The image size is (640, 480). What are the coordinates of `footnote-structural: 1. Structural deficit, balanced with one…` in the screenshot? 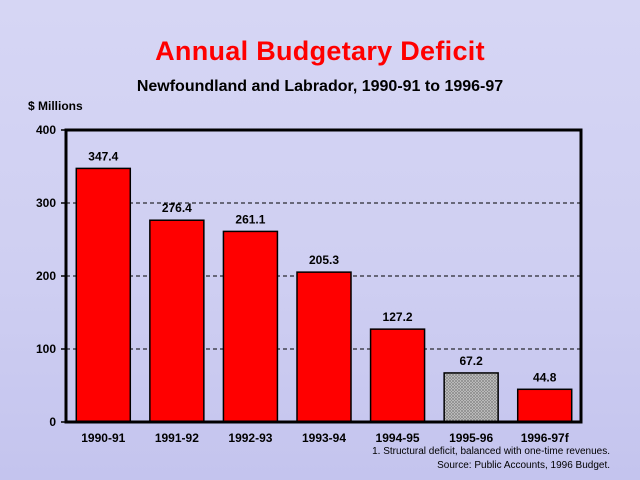 It's located at (491, 451).